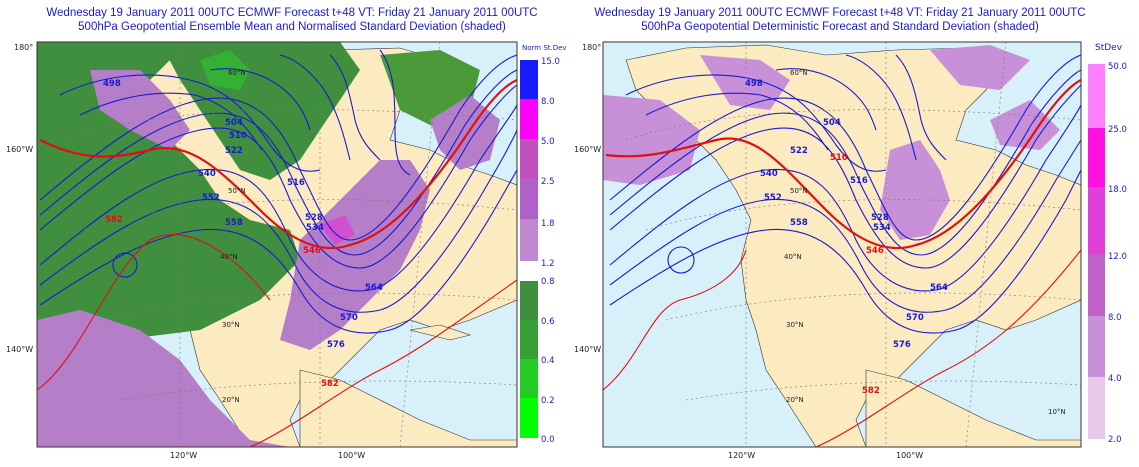  Describe the element at coordinates (408, 408) in the screenshot. I see `left-land-mexico` at that location.